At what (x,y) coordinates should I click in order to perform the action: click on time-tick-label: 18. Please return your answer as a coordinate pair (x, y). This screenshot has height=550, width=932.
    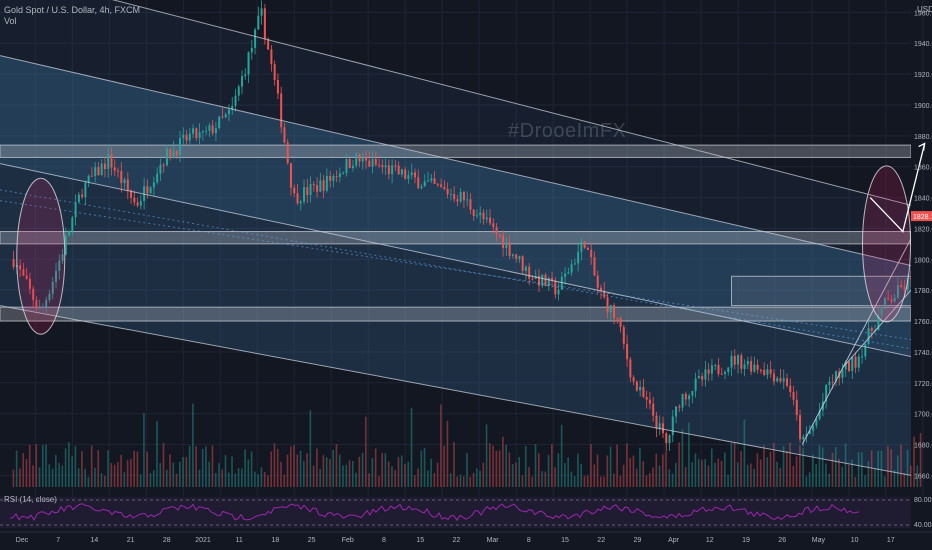
    Looking at the image, I should click on (276, 540).